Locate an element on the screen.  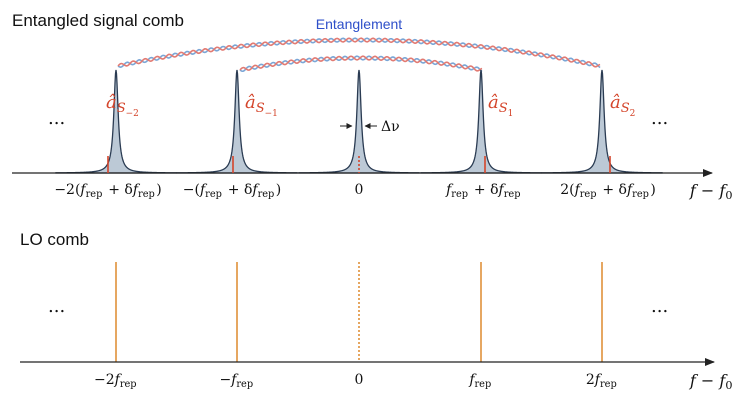
signal-tick-label-2: 0 is located at coordinates (359, 190).